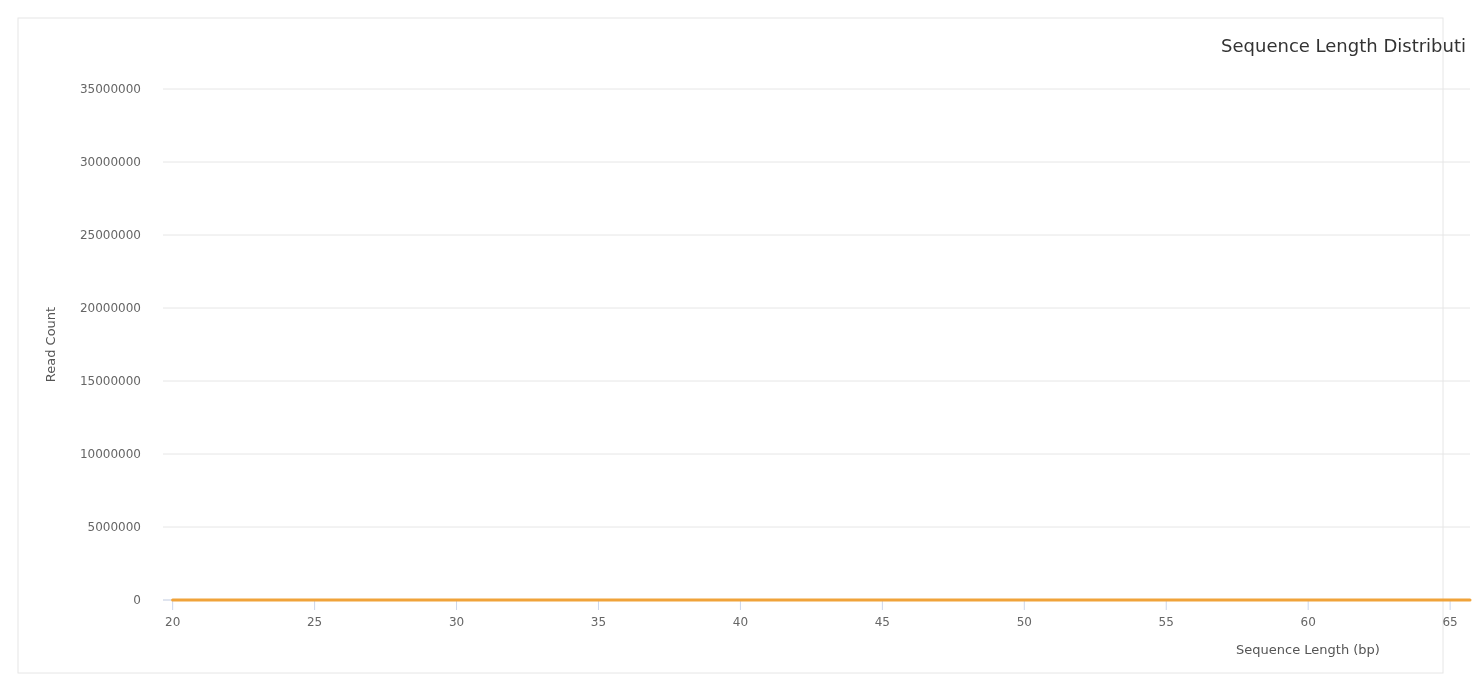 Image resolution: width=1484 pixels, height=686 pixels. I want to click on x-tick-label: 50, so click(1024, 622).